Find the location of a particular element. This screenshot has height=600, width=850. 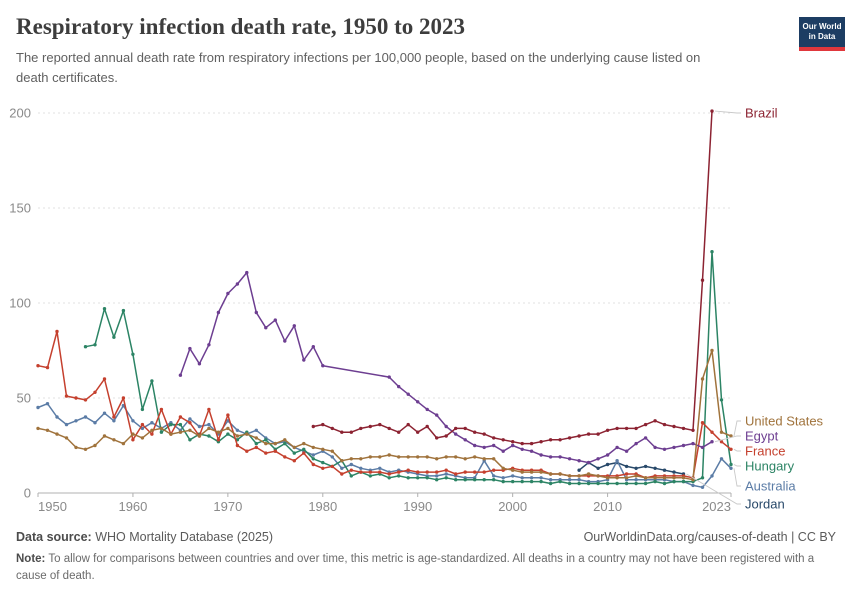

point-australia-1986 is located at coordinates (380, 468).